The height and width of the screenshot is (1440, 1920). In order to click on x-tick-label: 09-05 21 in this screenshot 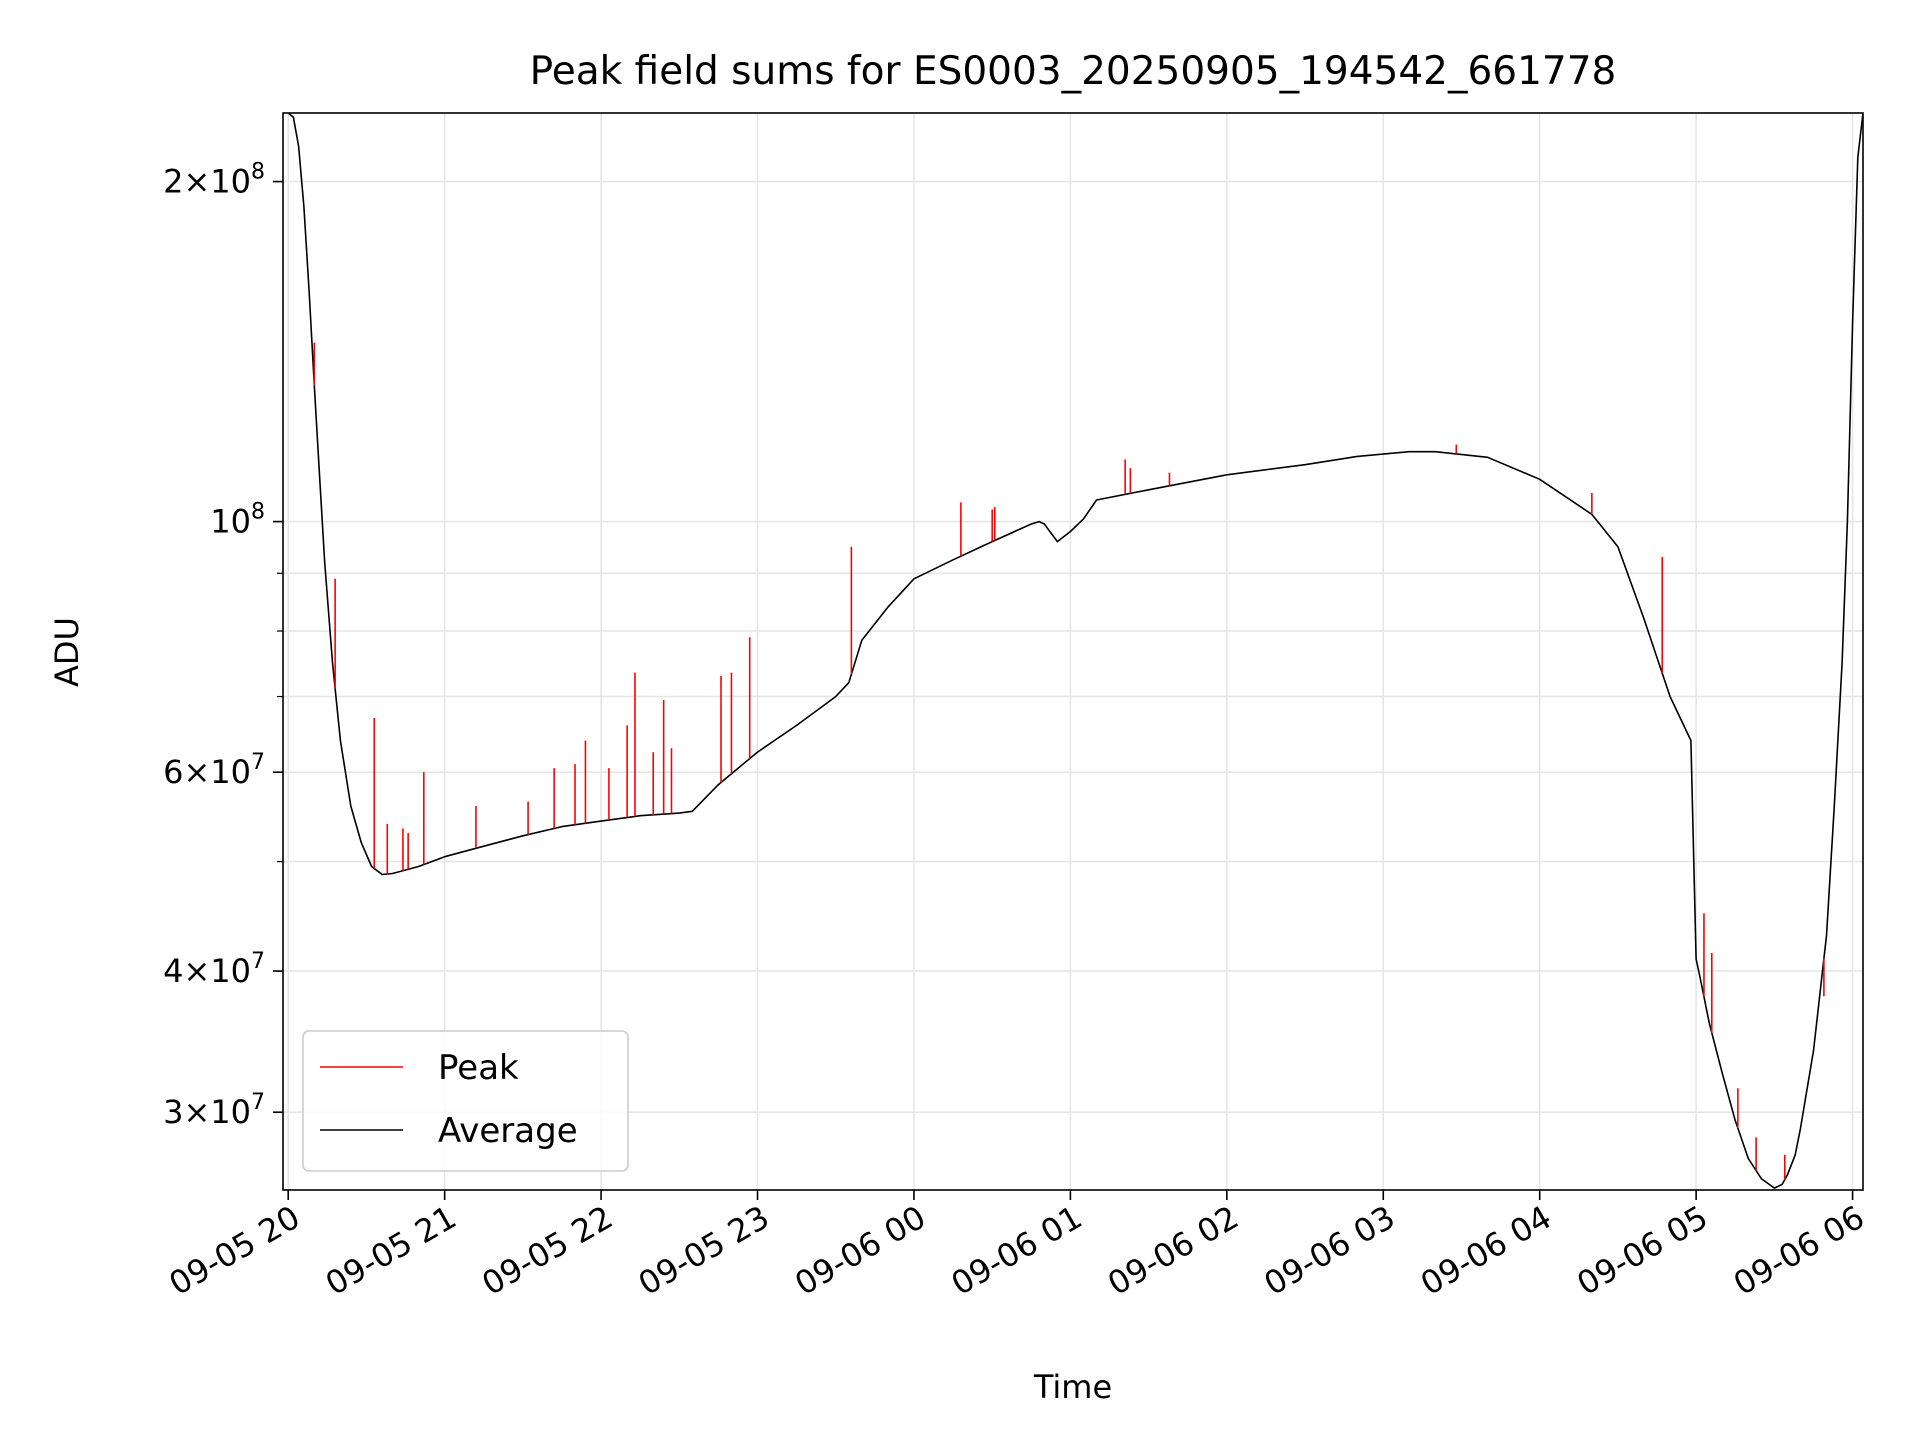, I will do `click(391, 1250)`.